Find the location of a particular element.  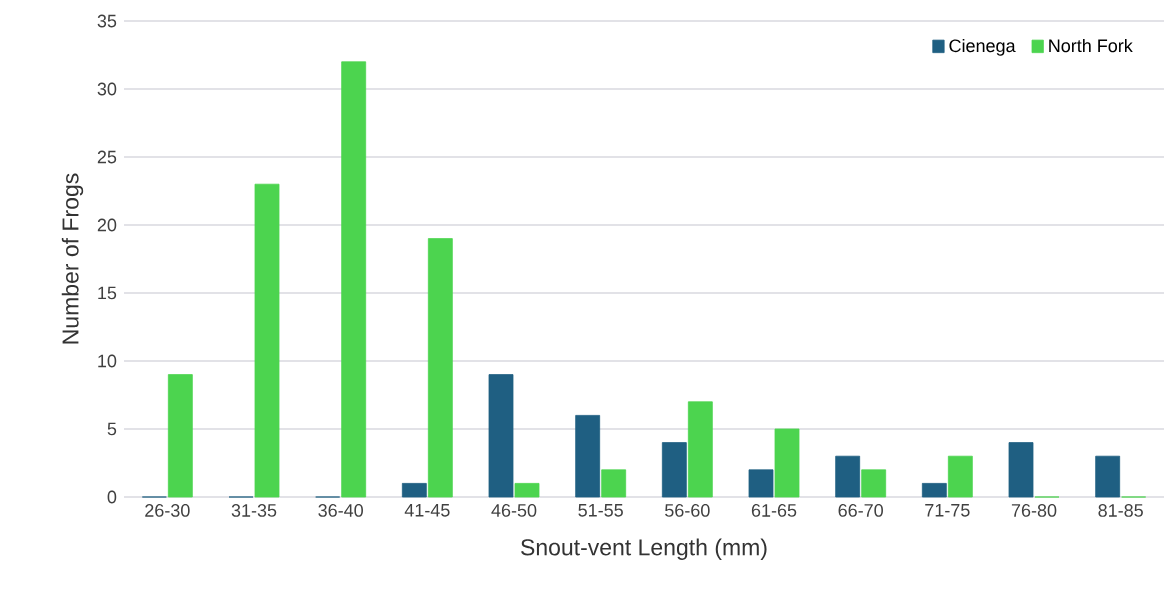

x-tick-label: 61-65 is located at coordinates (774, 510).